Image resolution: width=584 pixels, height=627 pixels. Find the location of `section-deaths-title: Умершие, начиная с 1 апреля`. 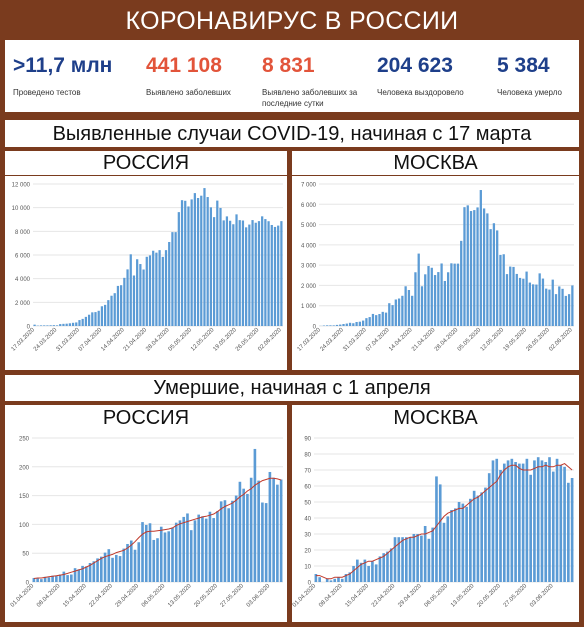

section-deaths-title: Умершие, начиная с 1 апреля is located at coordinates (292, 388).